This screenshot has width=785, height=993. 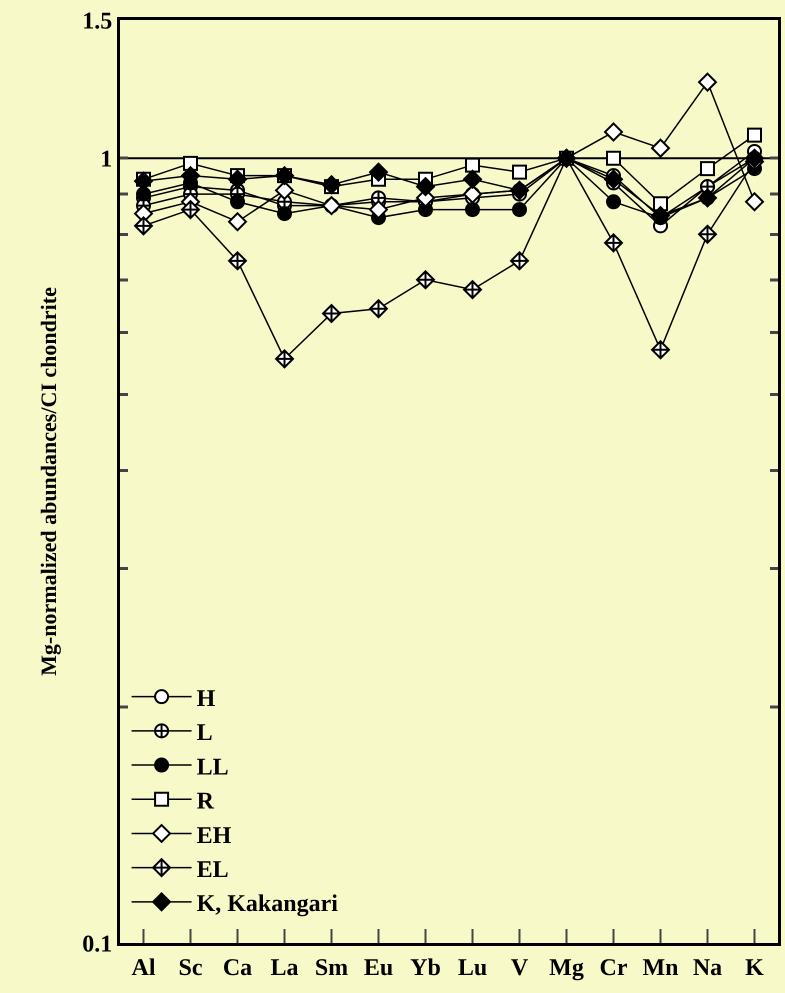 I want to click on x-tick-label: Al, so click(x=144, y=967).